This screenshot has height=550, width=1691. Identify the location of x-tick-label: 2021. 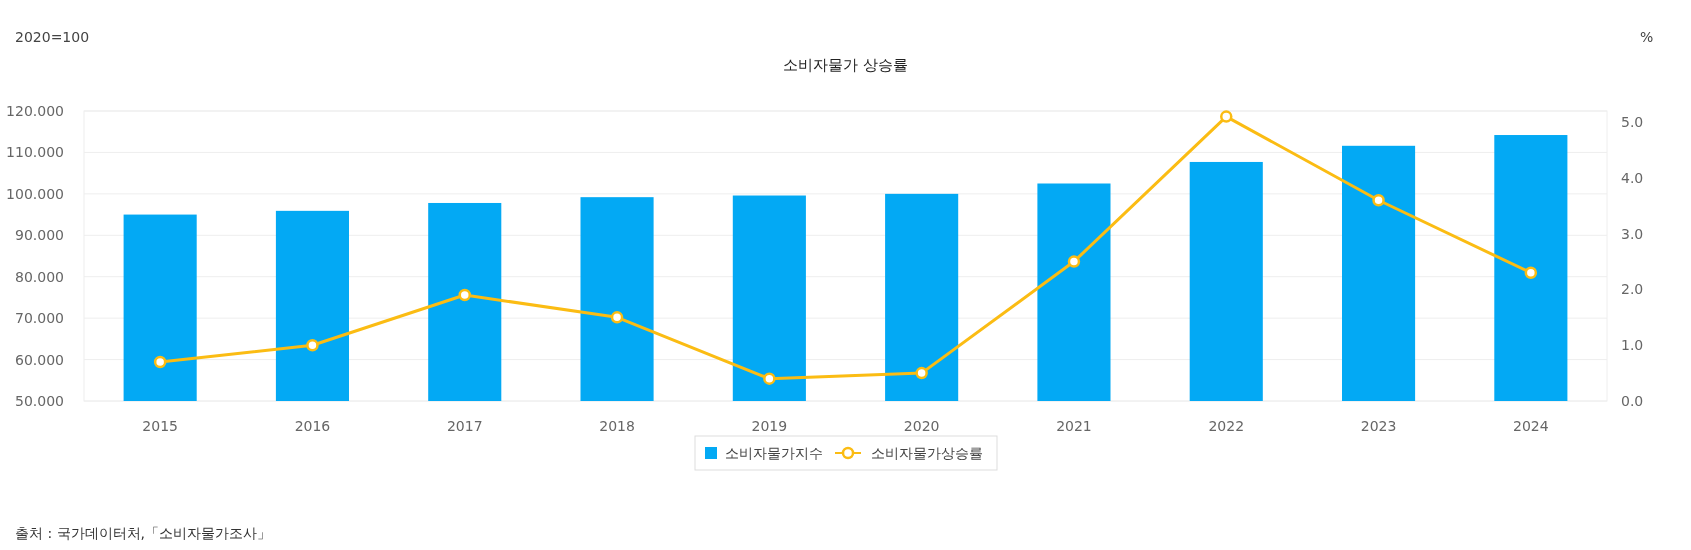
(1074, 426).